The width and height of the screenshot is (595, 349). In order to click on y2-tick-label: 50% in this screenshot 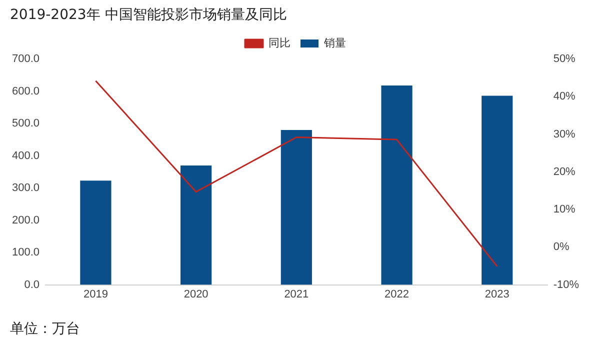, I will do `click(564, 59)`.